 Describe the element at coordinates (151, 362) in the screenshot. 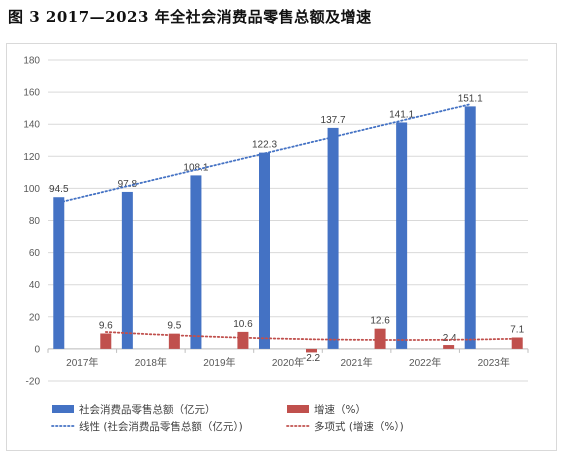

I see `x-tick-label: 2018年` at that location.